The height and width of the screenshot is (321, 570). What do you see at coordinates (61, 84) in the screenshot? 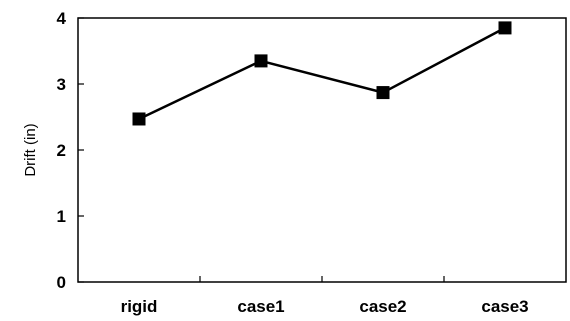
I see `y-tick-label: 3` at bounding box center [61, 84].